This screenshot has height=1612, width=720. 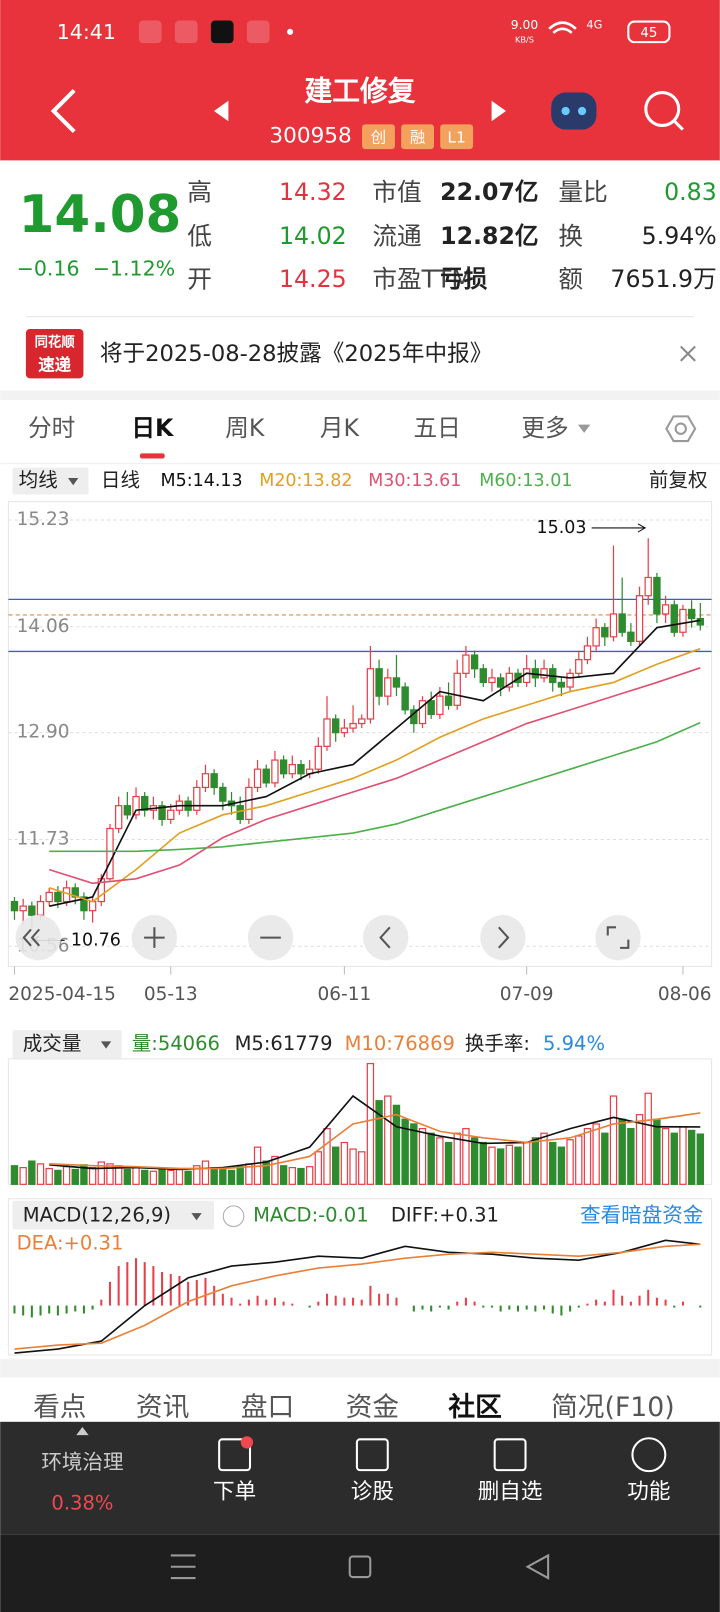 What do you see at coordinates (340, 428) in the screenshot?
I see `tab: 月K` at bounding box center [340, 428].